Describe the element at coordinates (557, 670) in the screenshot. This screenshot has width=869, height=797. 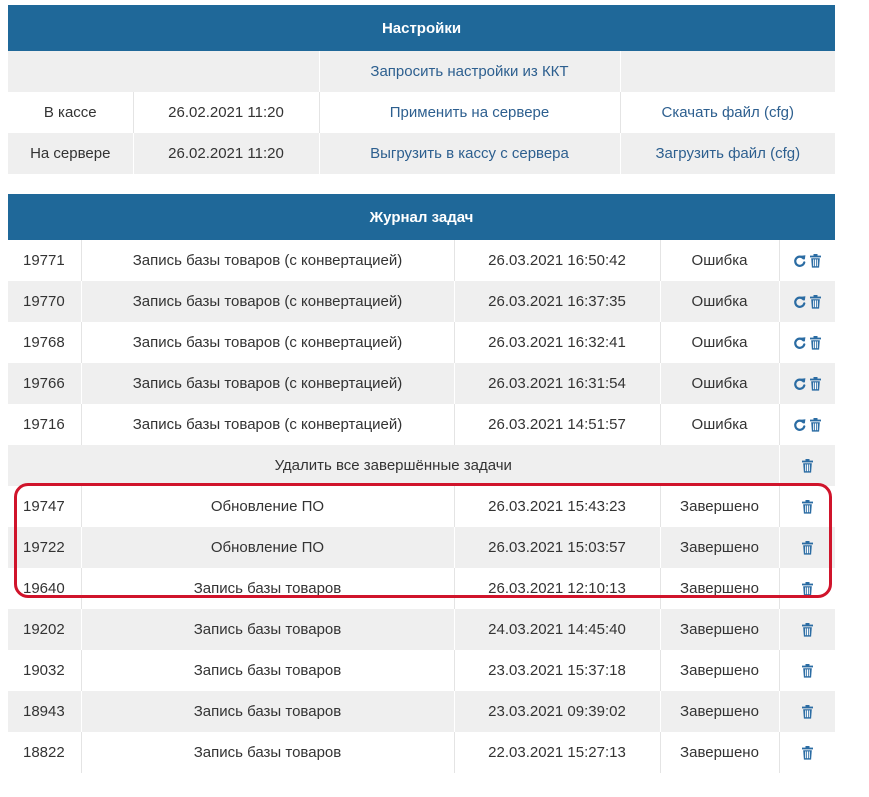
I see `task-datetime: 23.03.2021 15:37:18` at that location.